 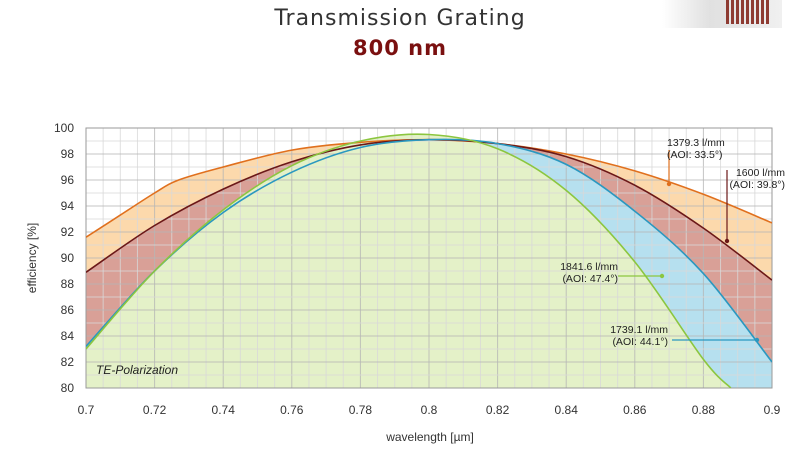 What do you see at coordinates (757, 185) in the screenshot?
I see `annotation-label-aoi: (AOI: 39.8°)` at bounding box center [757, 185].